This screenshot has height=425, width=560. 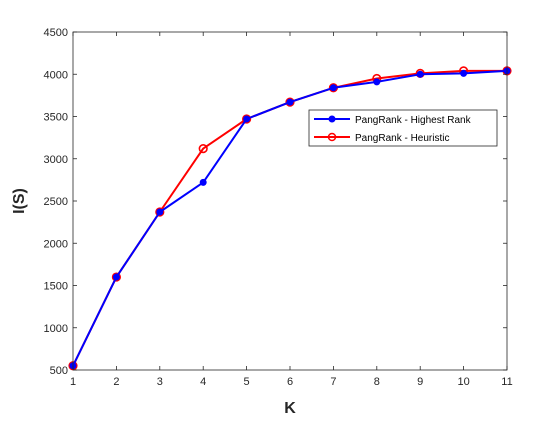 What do you see at coordinates (247, 382) in the screenshot?
I see `x-tick-label: 5` at bounding box center [247, 382].